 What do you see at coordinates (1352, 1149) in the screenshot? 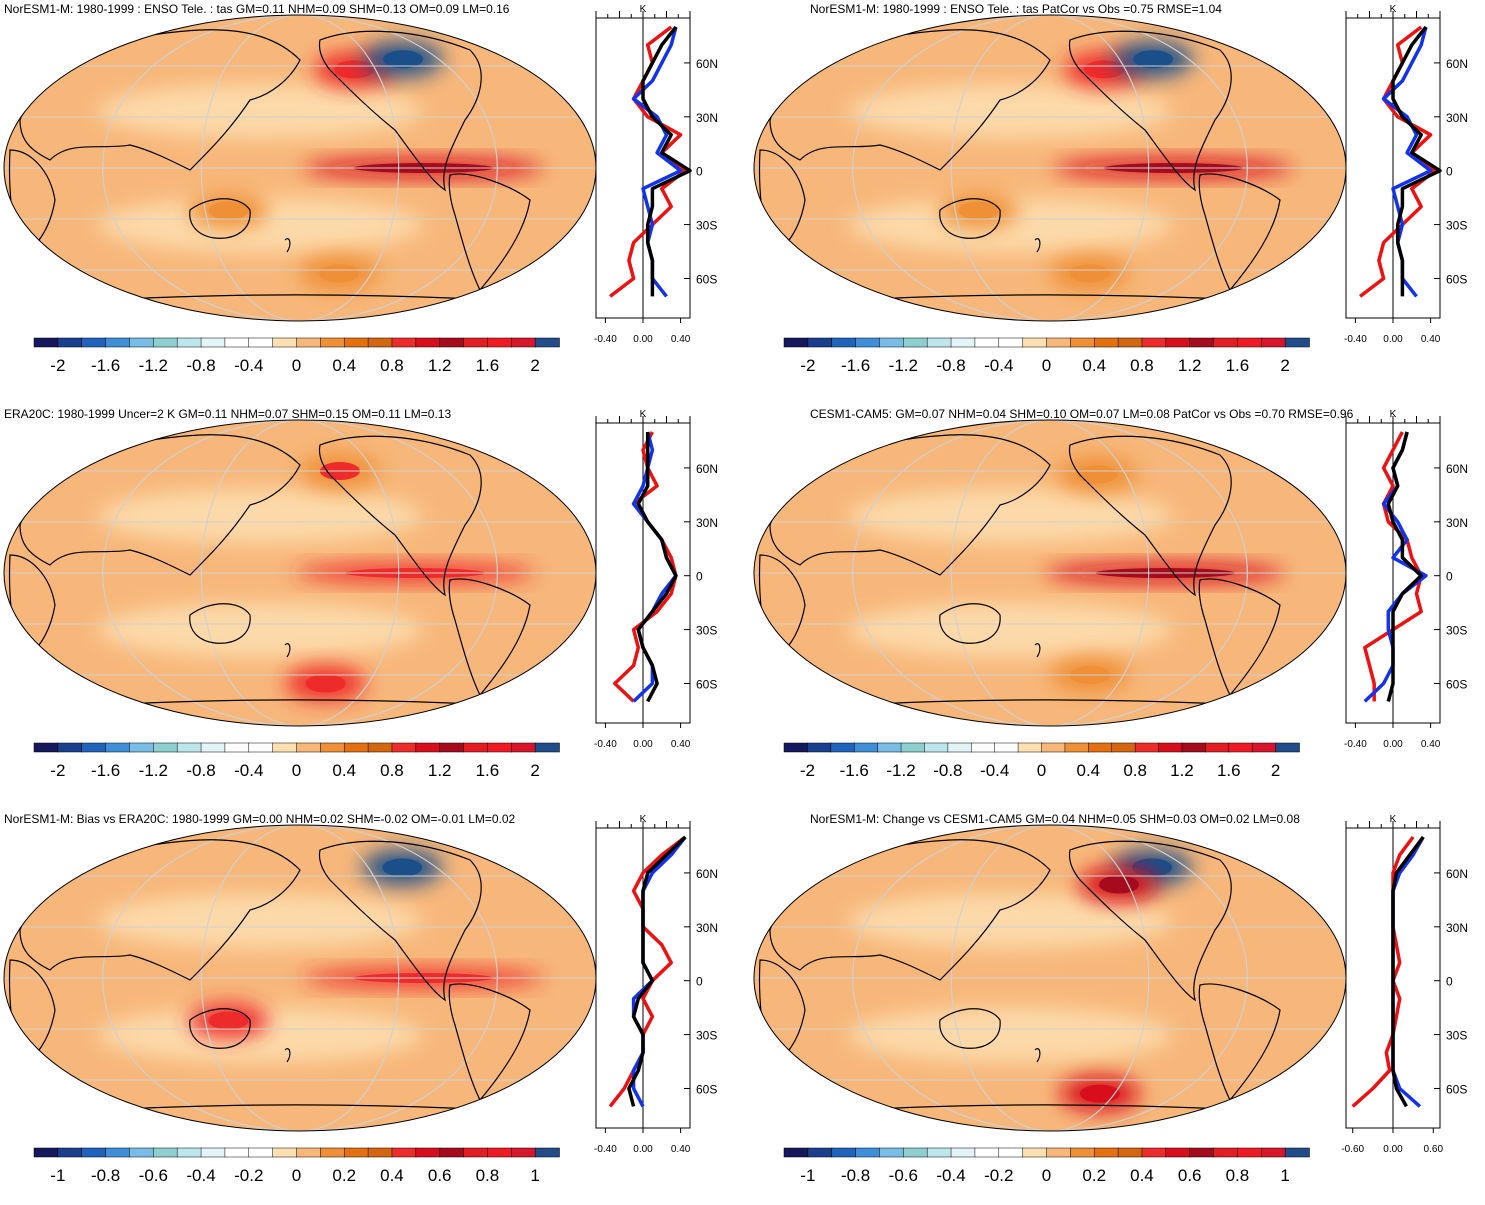
I see `profile-tick-label: -0.60` at bounding box center [1352, 1149].